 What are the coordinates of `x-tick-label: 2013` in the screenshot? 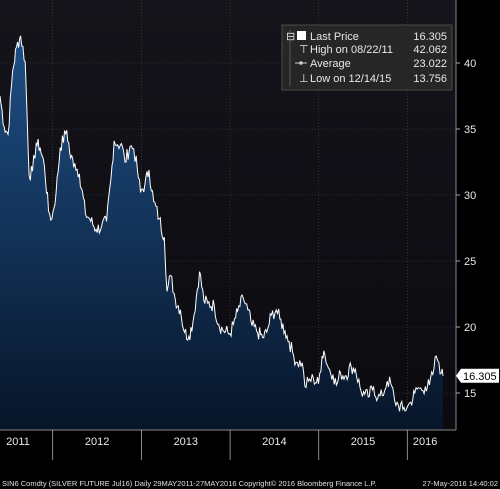 It's located at (186, 442).